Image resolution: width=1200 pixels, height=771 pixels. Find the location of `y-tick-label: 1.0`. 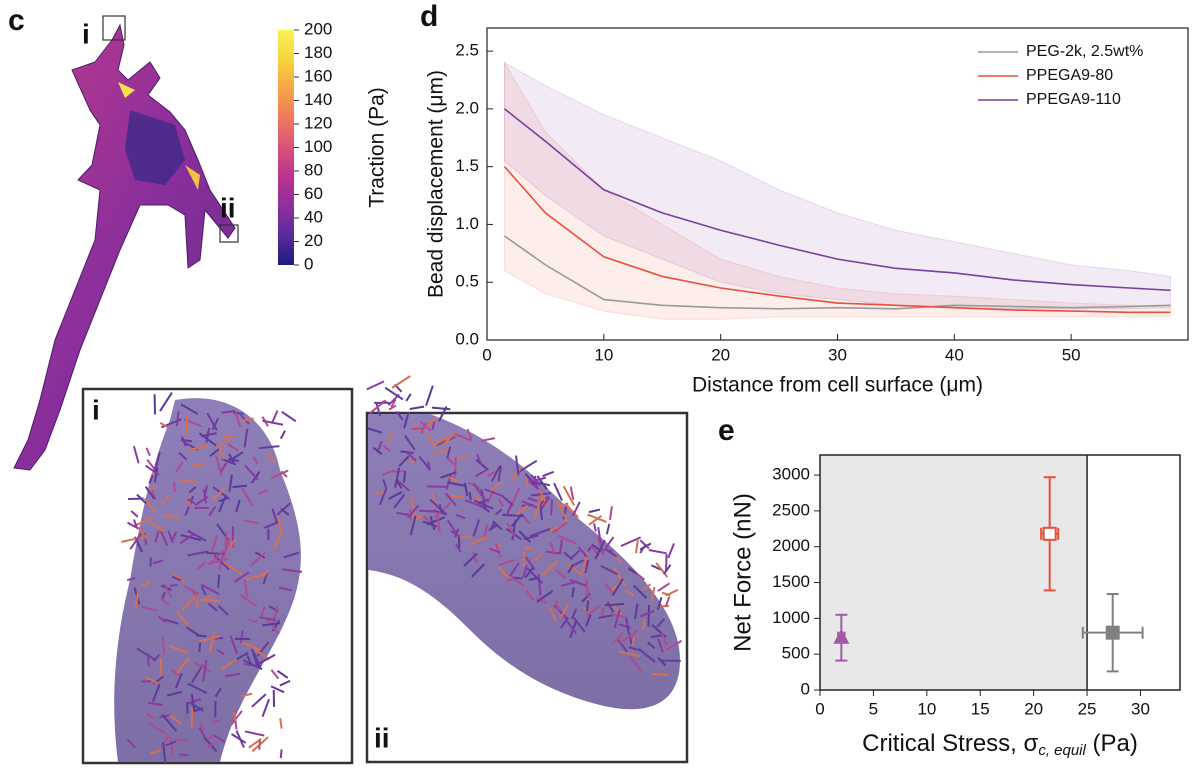

y-tick-label: 1.0 is located at coordinates (467, 223).